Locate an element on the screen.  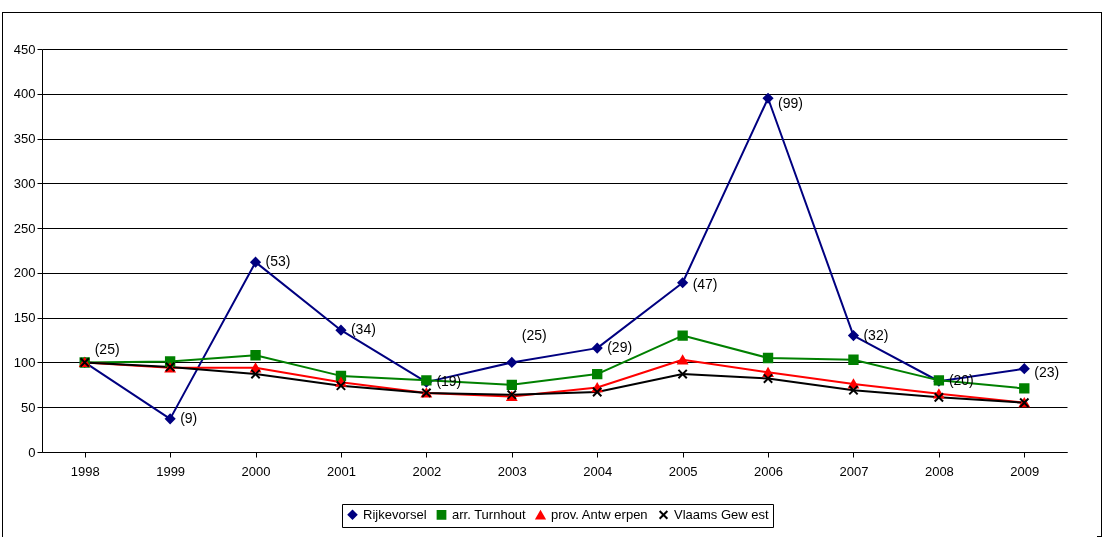
x-tick-label: 1998 is located at coordinates (85, 471).